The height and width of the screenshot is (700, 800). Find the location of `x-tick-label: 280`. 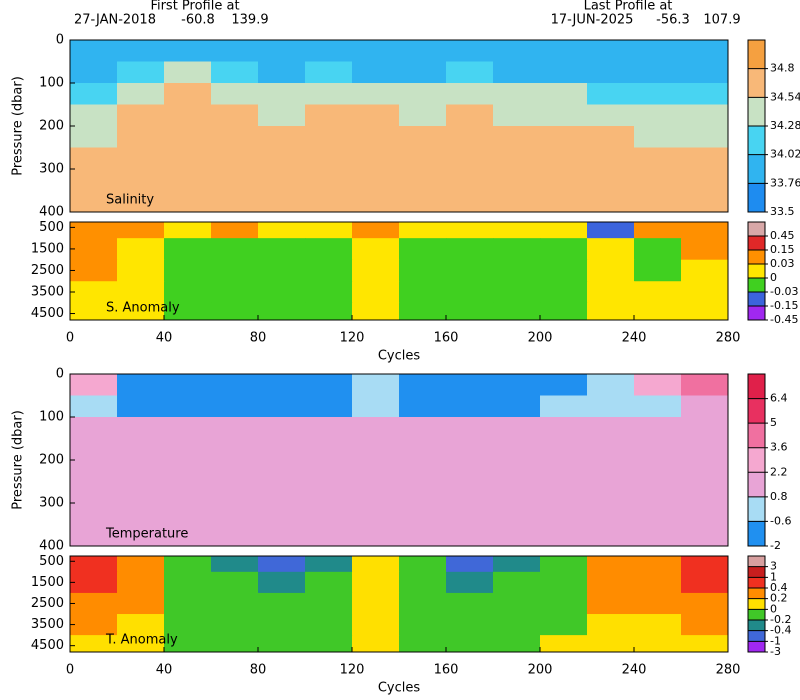

x-tick-label: 280 is located at coordinates (728, 670).